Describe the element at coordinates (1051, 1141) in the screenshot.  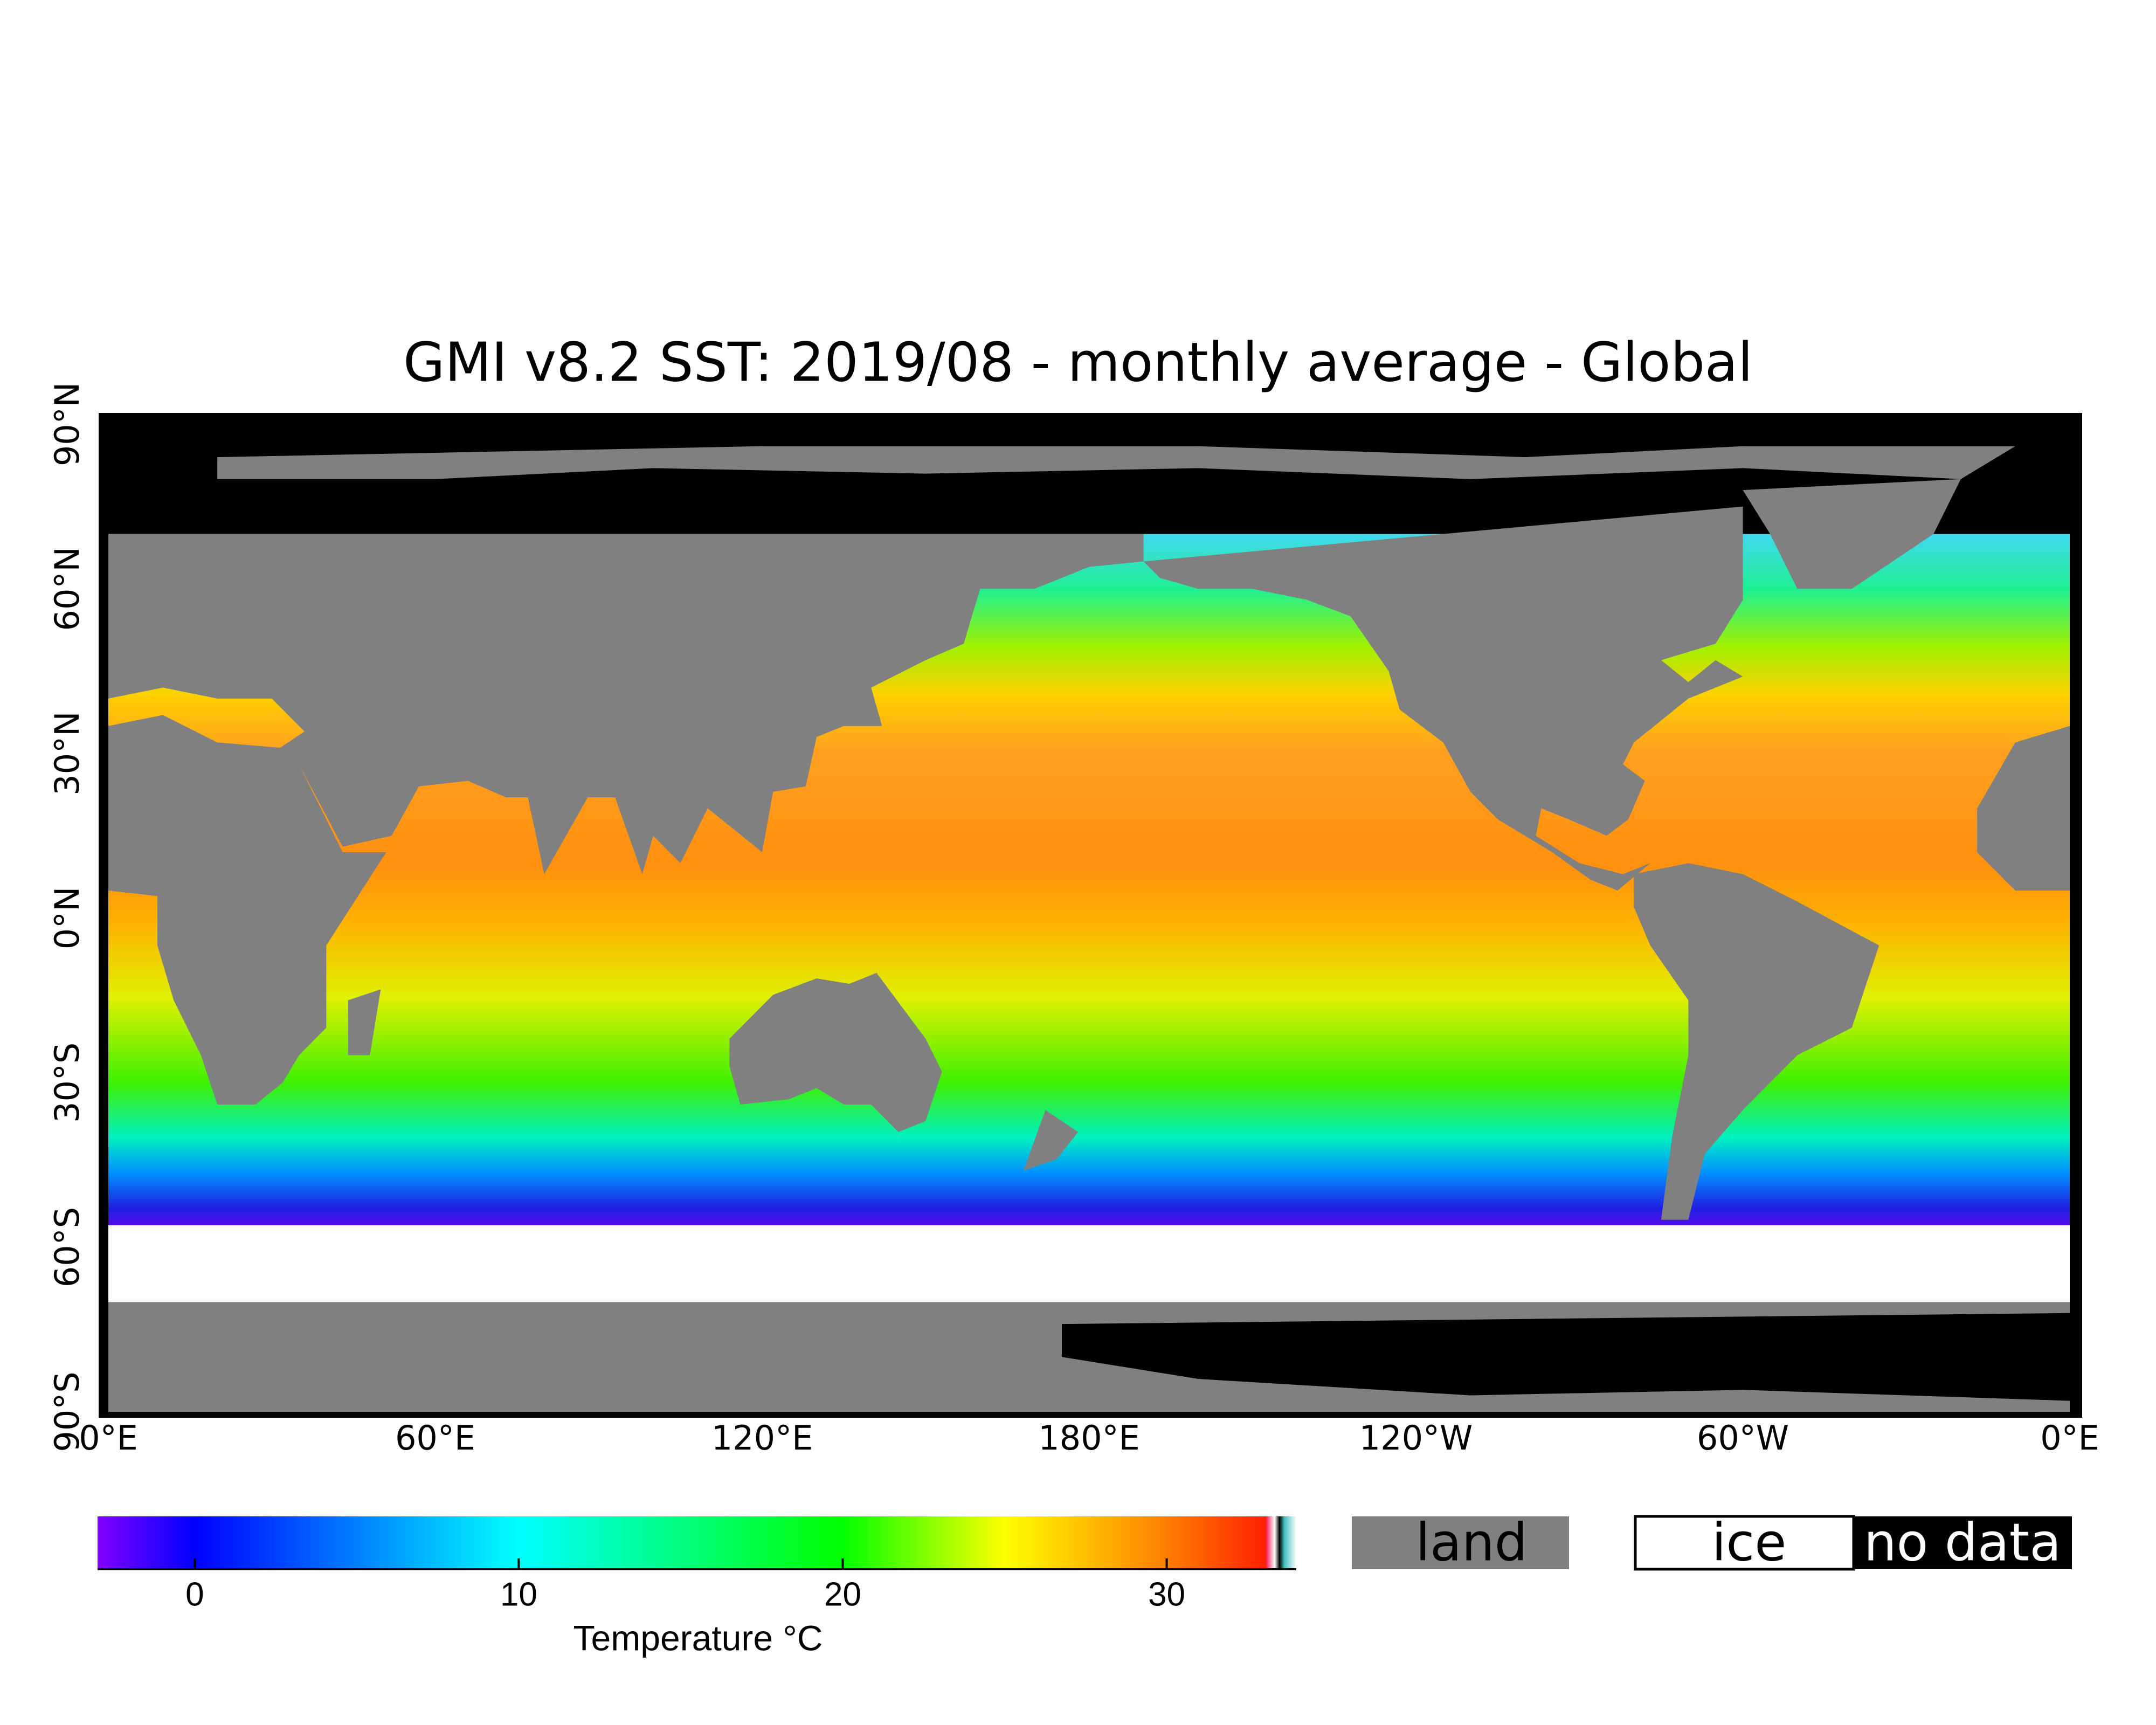
I see `new-zealand` at that location.